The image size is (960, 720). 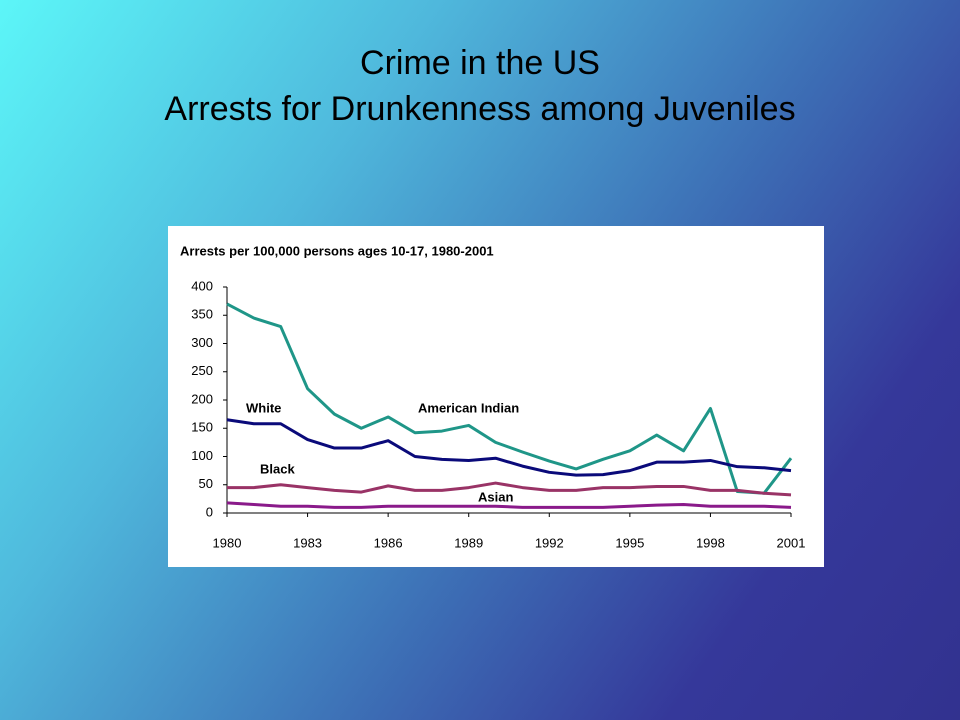 What do you see at coordinates (495, 496) in the screenshot?
I see `series-label: Asian` at bounding box center [495, 496].